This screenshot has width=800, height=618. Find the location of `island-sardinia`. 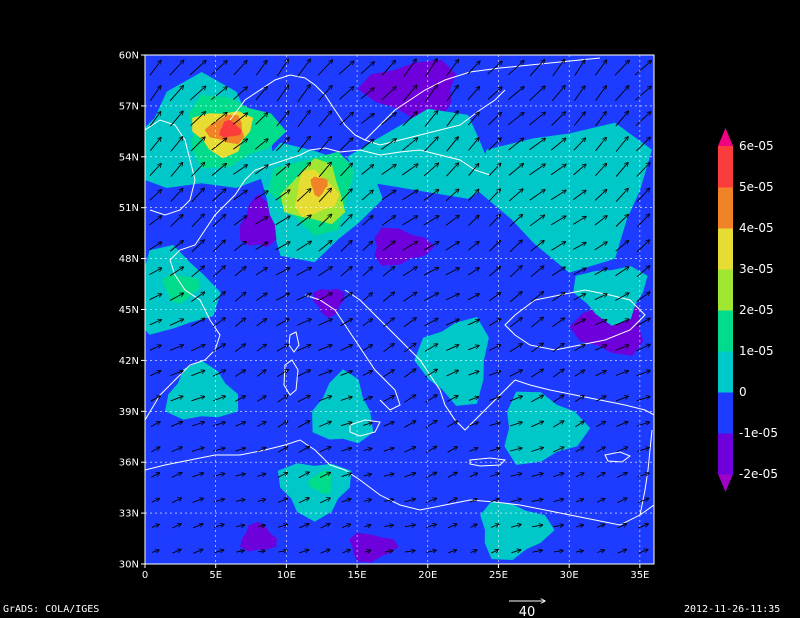

island-sardinia is located at coordinates (291, 377).